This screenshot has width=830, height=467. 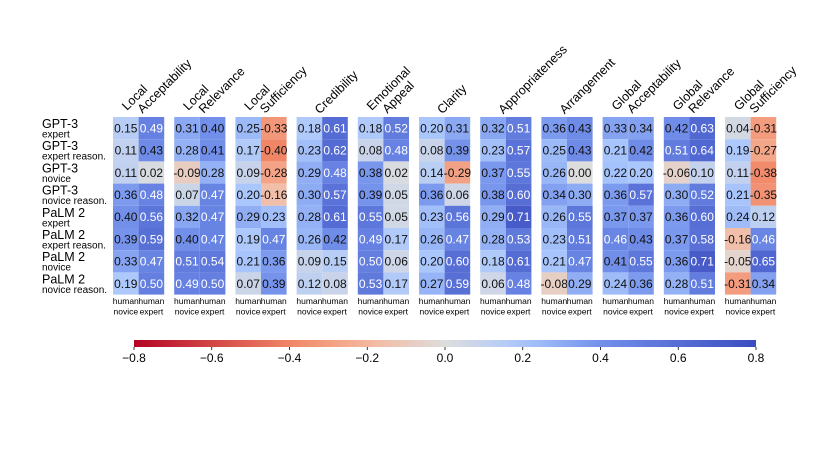 I want to click on cell-value-label: 0.23, so click(x=274, y=217).